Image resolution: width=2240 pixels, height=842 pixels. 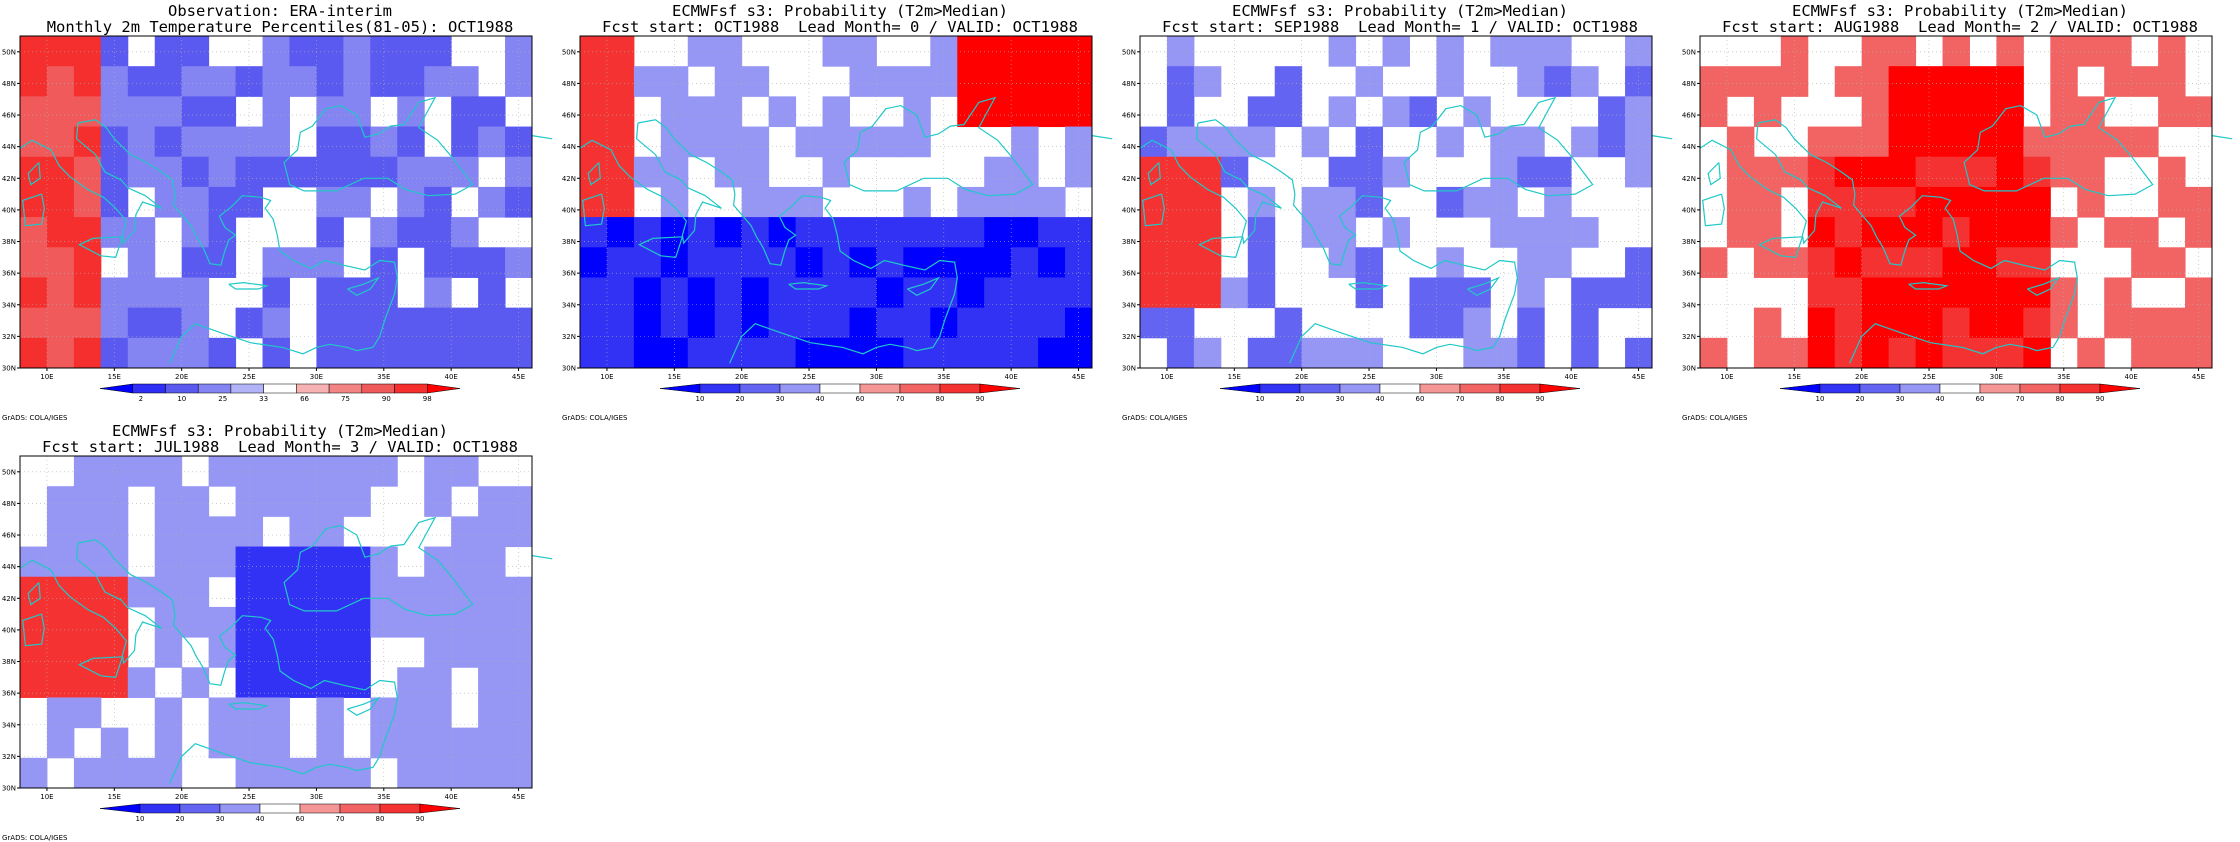 What do you see at coordinates (248, 377) in the screenshot?
I see `x-tick-label: 25E` at bounding box center [248, 377].